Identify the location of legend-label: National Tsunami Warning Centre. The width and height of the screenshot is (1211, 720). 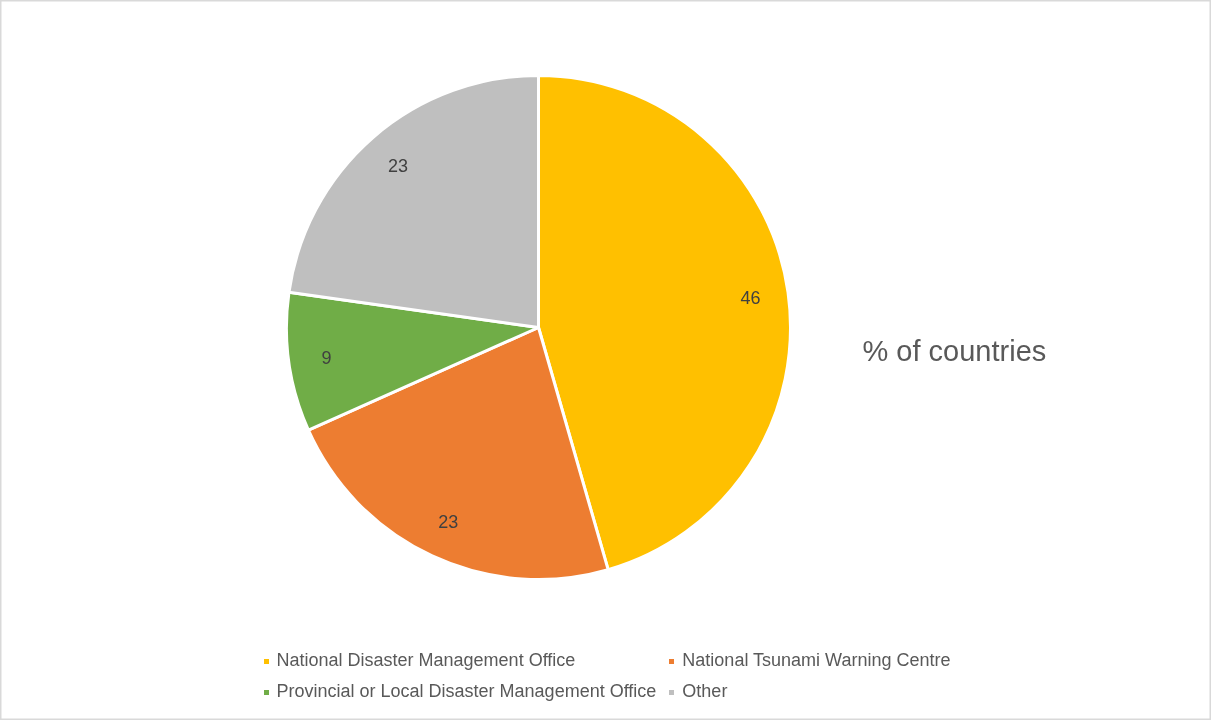
(816, 660).